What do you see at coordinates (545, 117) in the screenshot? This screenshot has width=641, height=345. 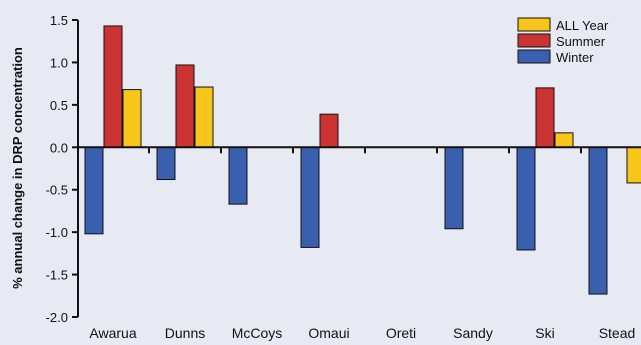 I see `bar-summer-ski` at bounding box center [545, 117].